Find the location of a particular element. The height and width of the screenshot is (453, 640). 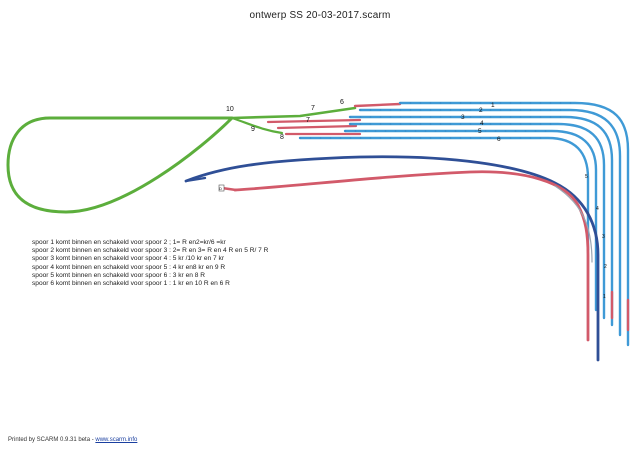

buffer-label: D is located at coordinates (220, 188).